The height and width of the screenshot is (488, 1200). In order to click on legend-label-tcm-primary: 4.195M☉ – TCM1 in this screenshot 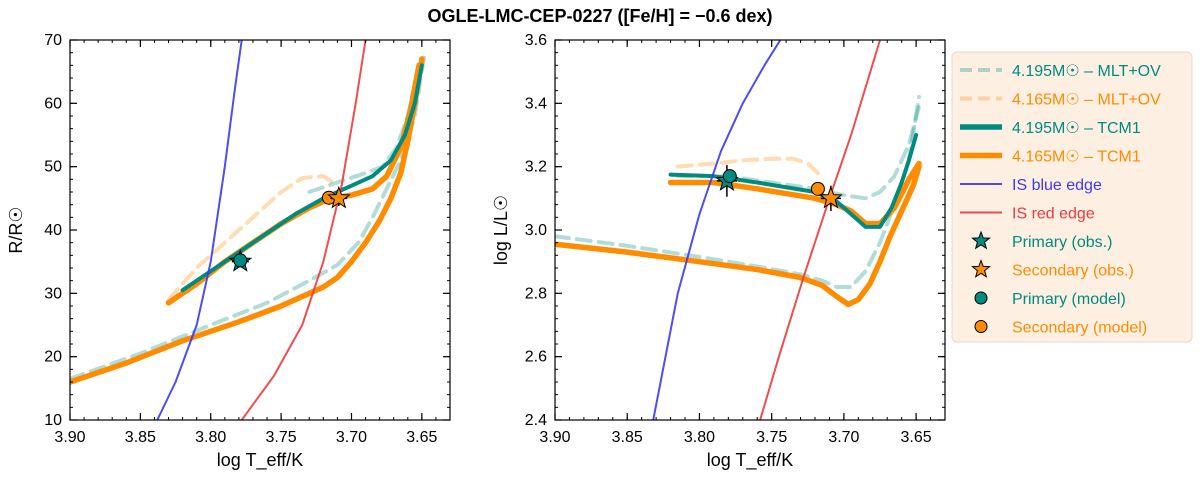, I will do `click(1076, 128)`.